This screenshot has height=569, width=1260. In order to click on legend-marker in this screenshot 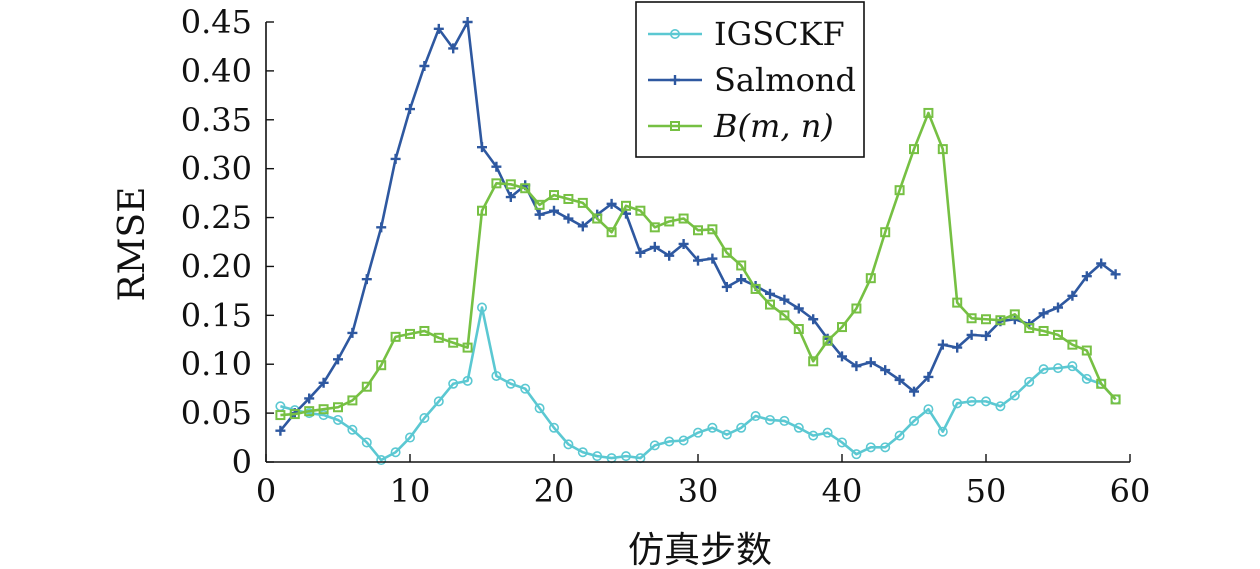, I will do `click(675, 80)`.